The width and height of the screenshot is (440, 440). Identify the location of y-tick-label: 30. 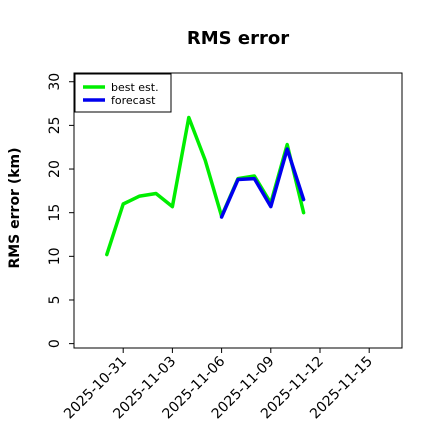
(55, 82).